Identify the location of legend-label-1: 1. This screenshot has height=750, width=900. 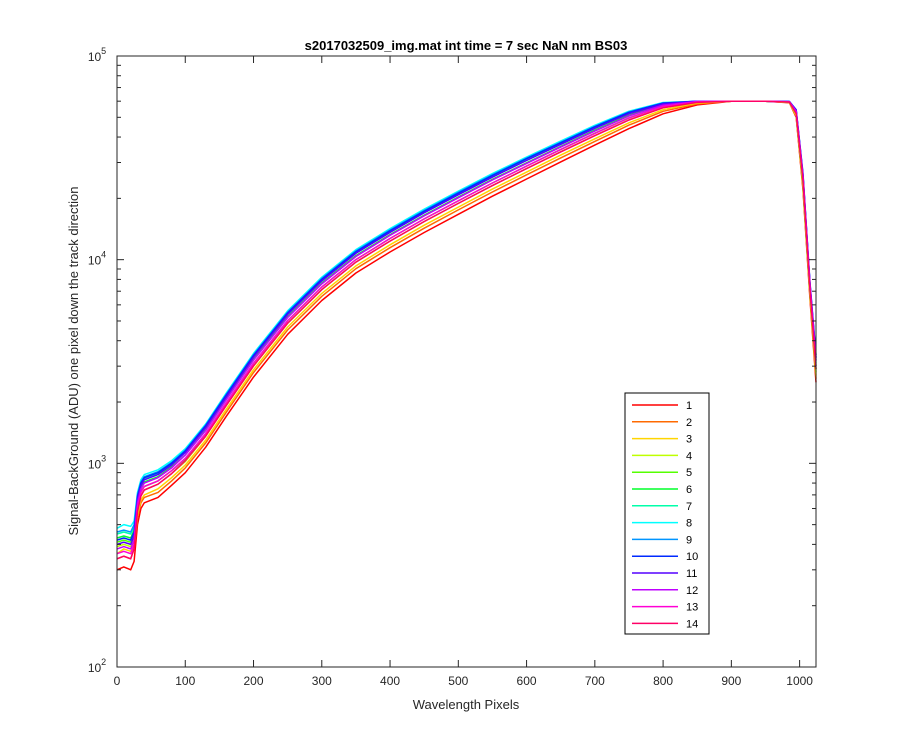
(689, 406).